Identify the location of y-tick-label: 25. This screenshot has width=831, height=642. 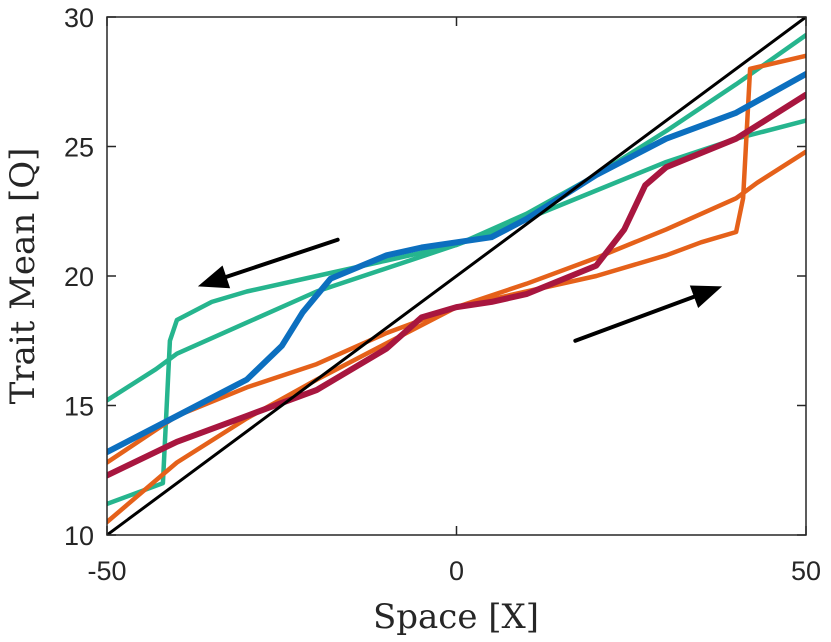
(79, 148).